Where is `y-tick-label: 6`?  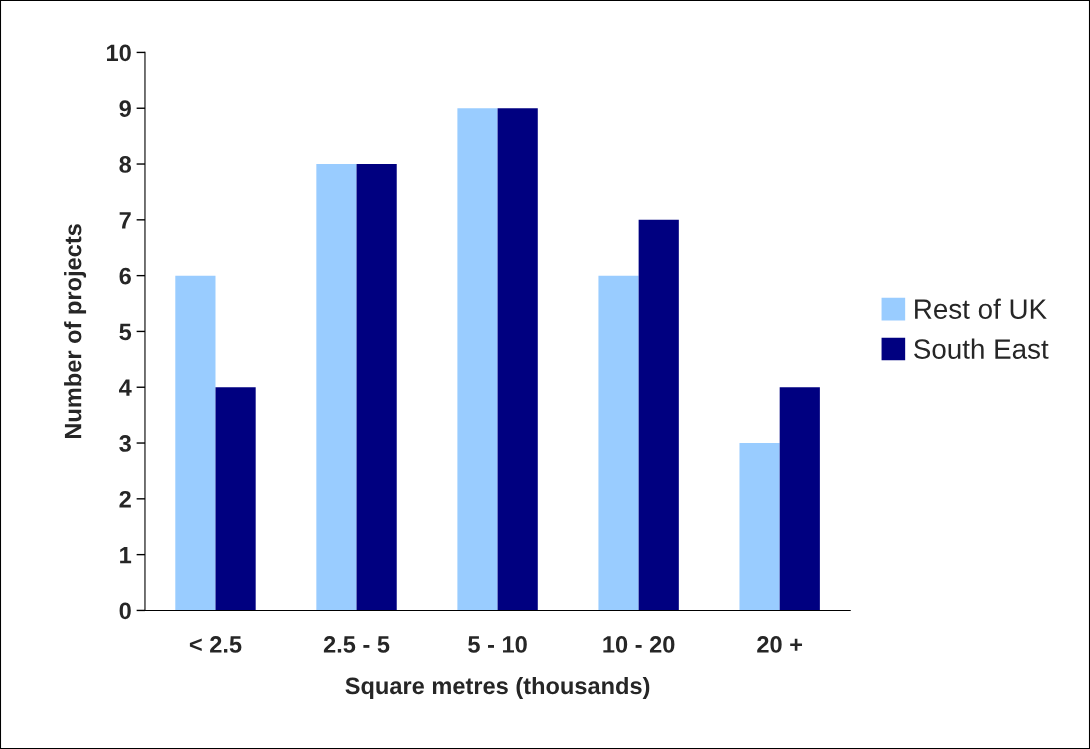 y-tick-label: 6 is located at coordinates (125, 276).